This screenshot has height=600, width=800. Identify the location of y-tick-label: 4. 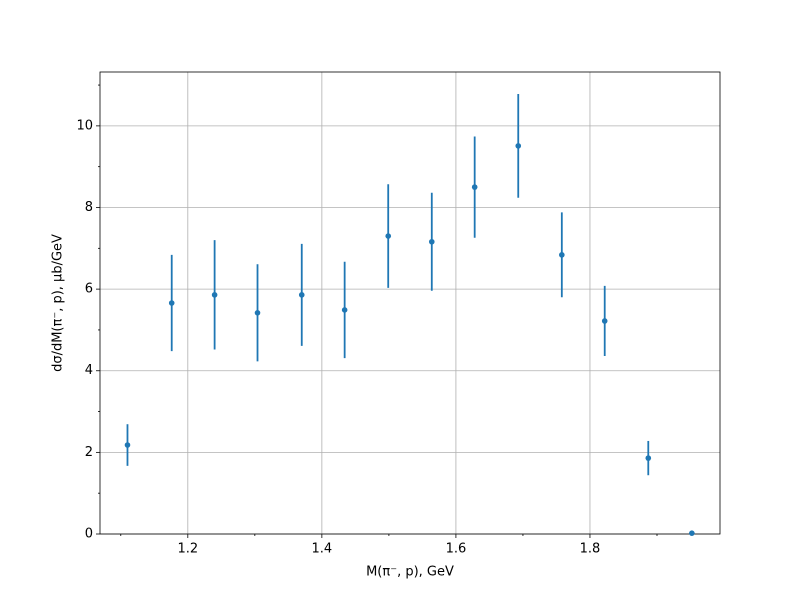
(89, 370).